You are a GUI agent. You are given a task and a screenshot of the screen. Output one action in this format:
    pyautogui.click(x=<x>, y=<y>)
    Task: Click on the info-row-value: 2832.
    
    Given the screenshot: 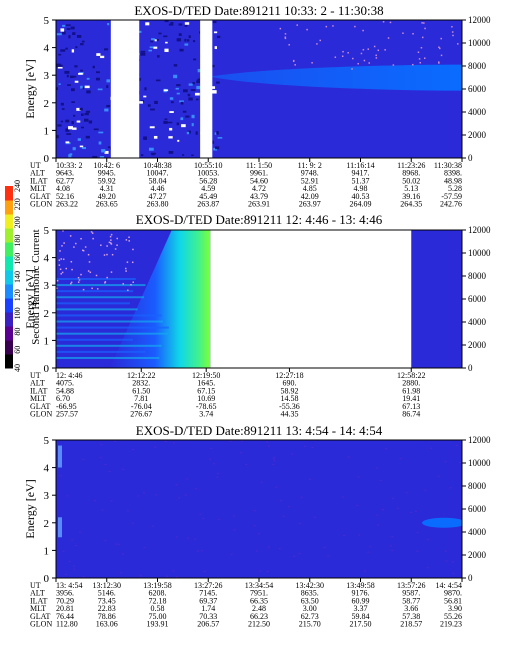 What is the action you would take?
    pyautogui.click(x=141, y=383)
    